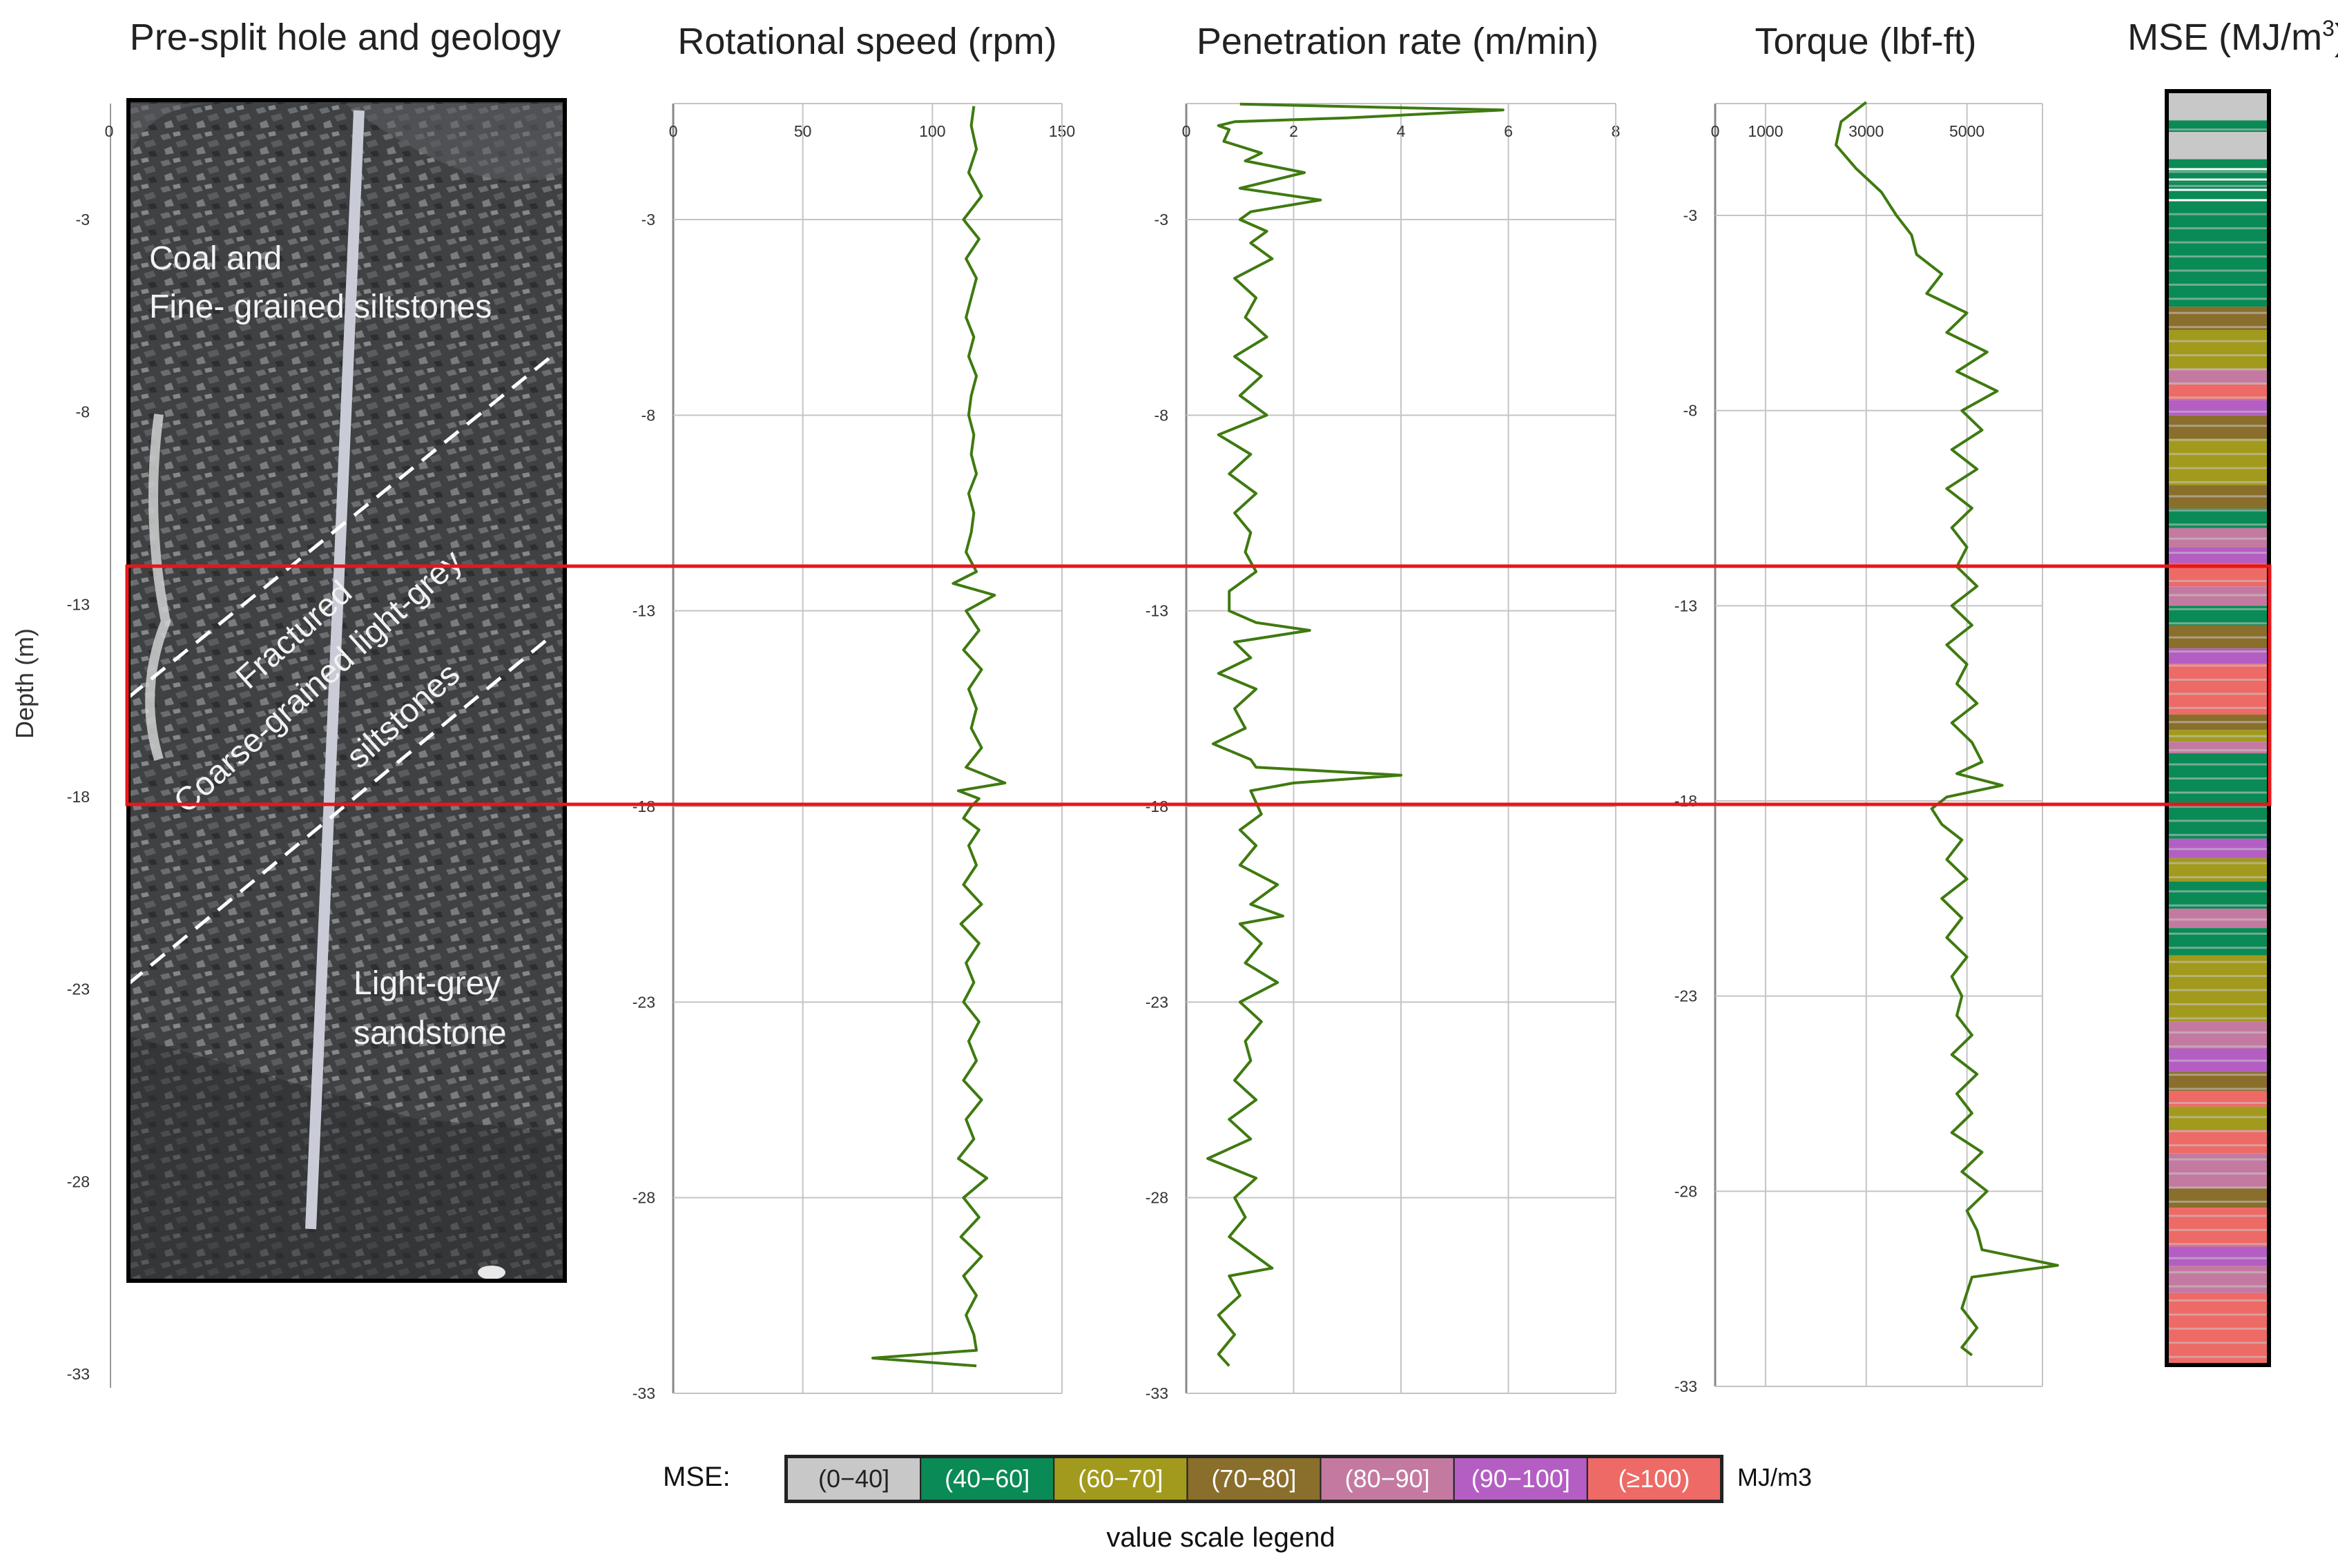  Describe the element at coordinates (78, 1374) in the screenshot. I see `geology-depth-tick: -33` at that location.